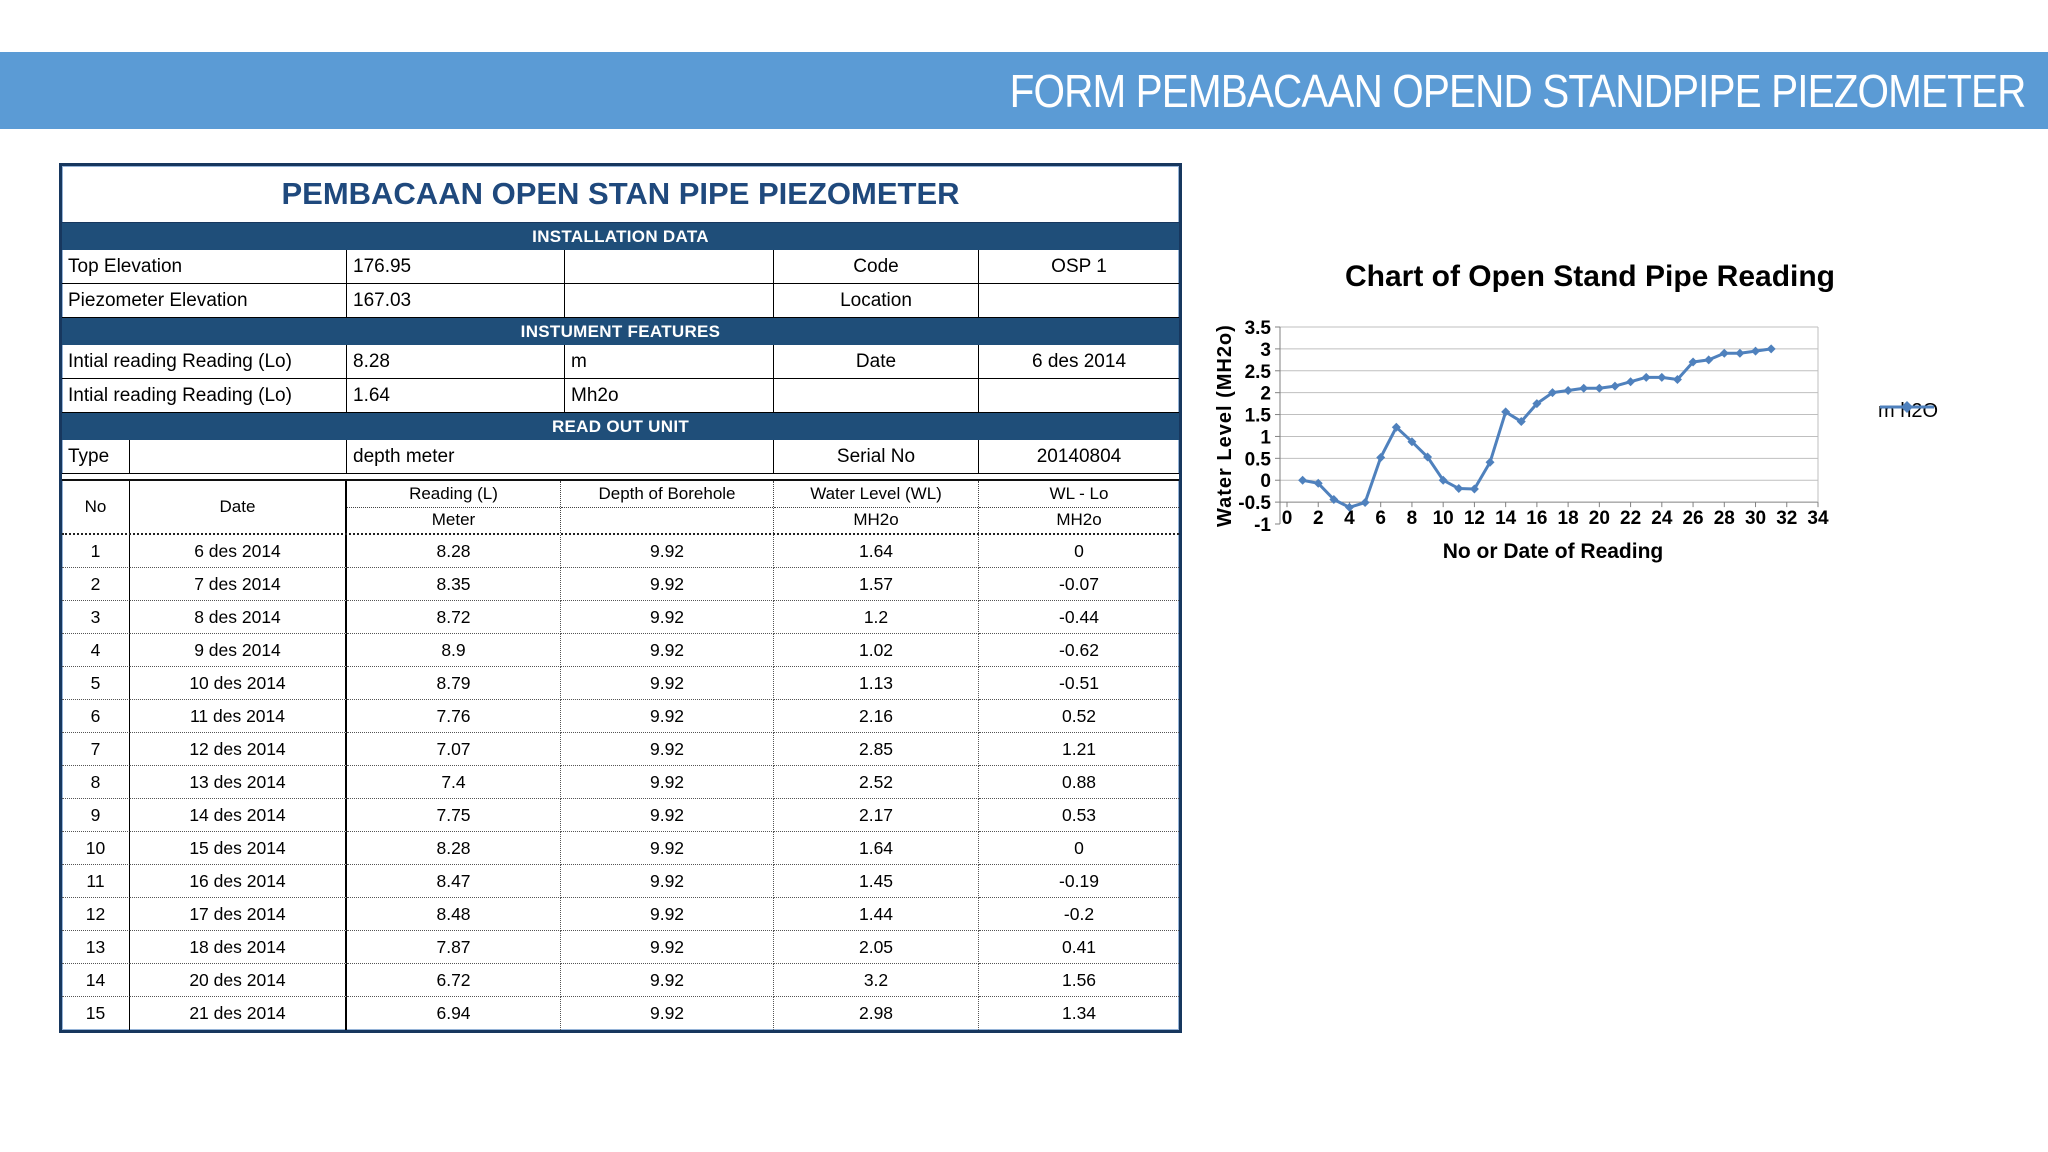 The width and height of the screenshot is (2048, 1152). I want to click on y-tick-label: 0.5, so click(1258, 459).